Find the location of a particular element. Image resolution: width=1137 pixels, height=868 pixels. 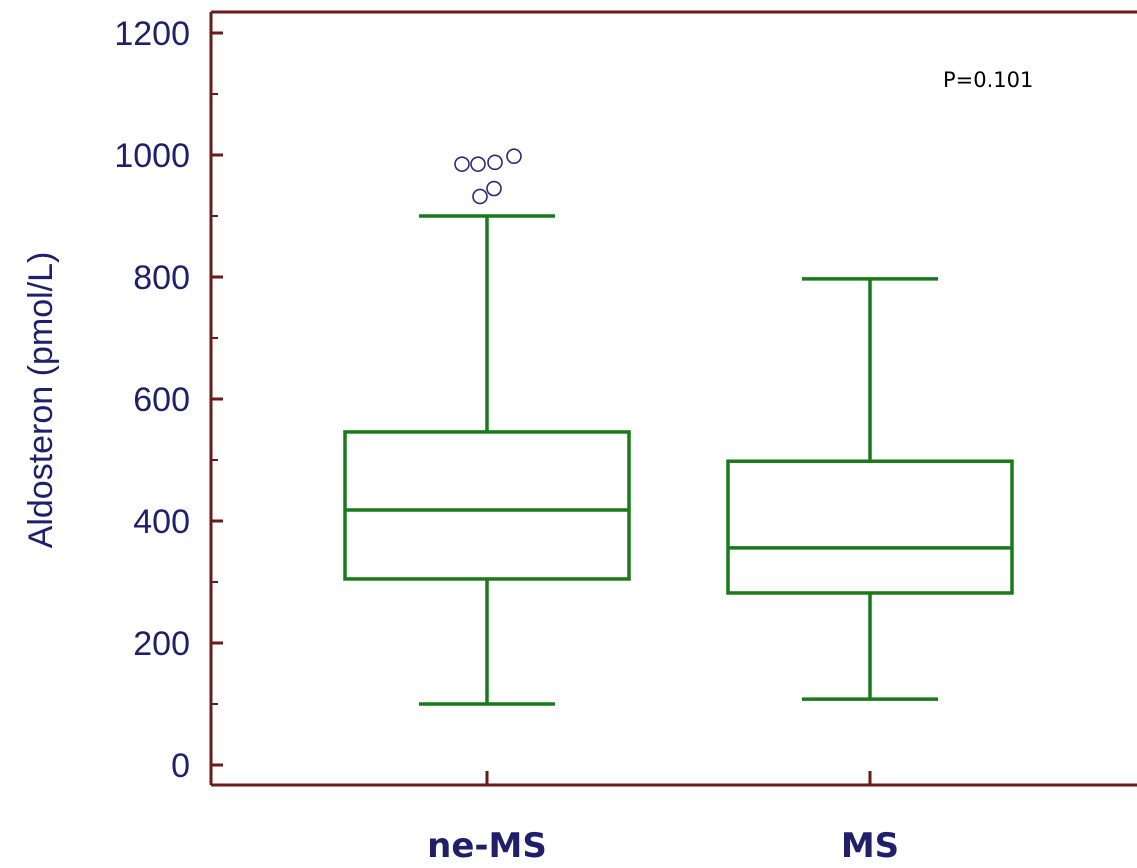

y-tick-label: 0 is located at coordinates (180, 766).